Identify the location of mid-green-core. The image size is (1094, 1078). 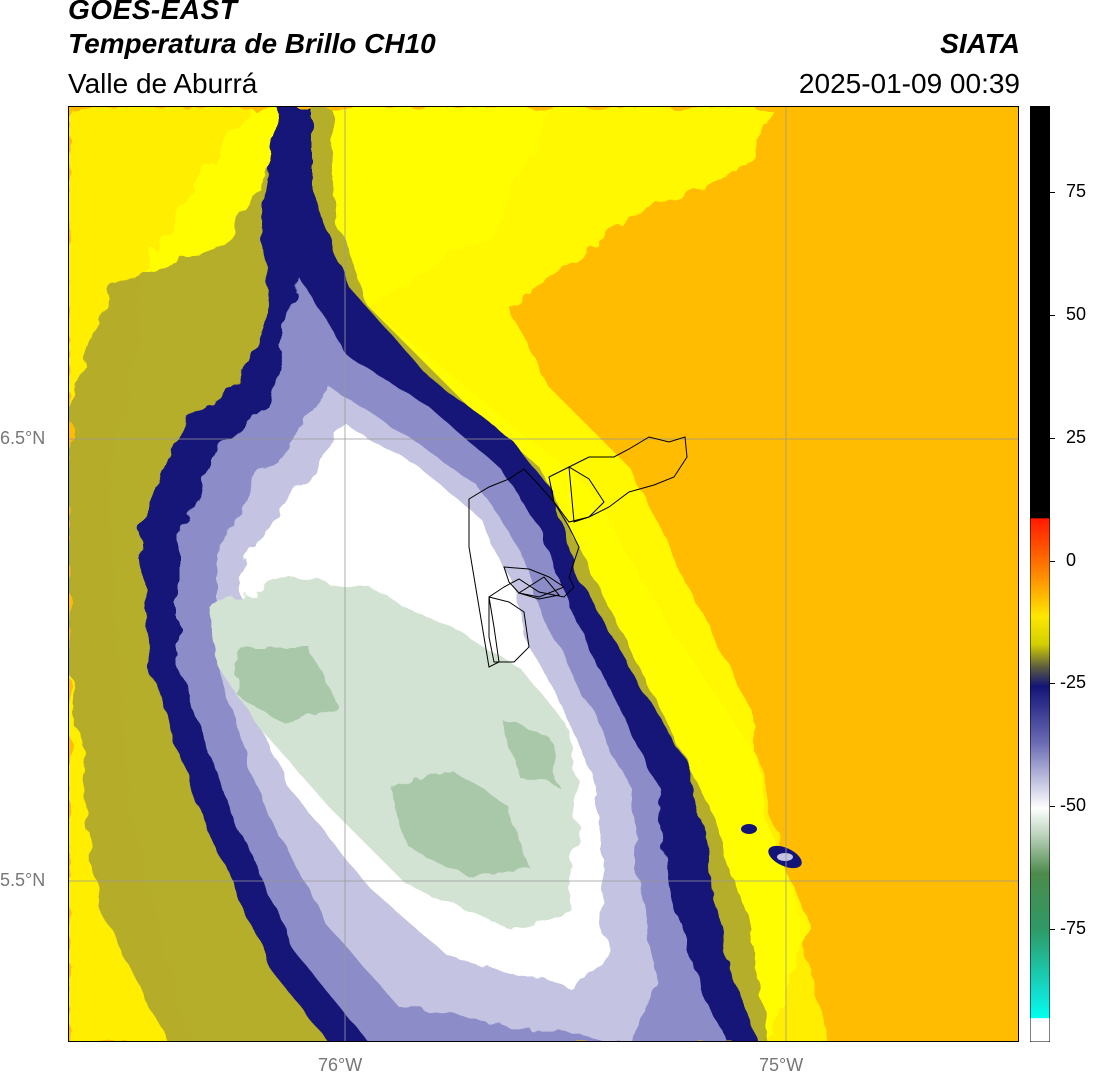
(399, 762).